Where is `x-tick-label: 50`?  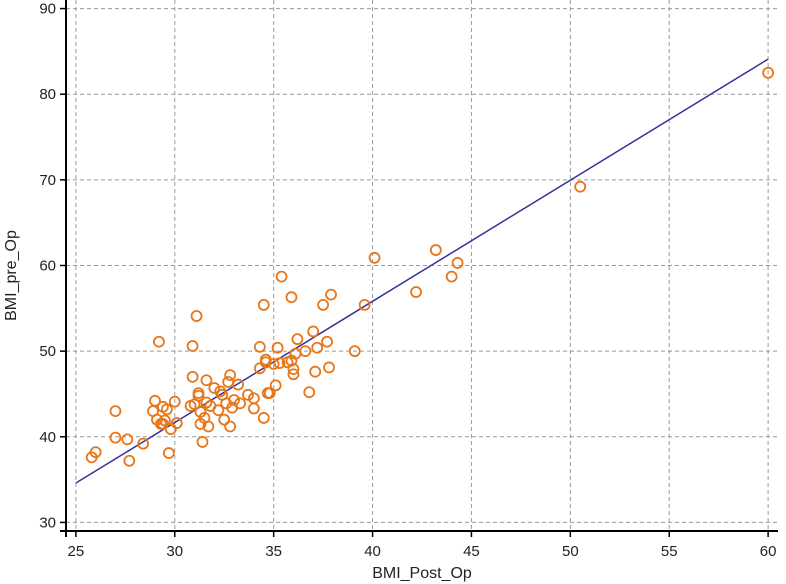
x-tick-label: 50 is located at coordinates (570, 551).